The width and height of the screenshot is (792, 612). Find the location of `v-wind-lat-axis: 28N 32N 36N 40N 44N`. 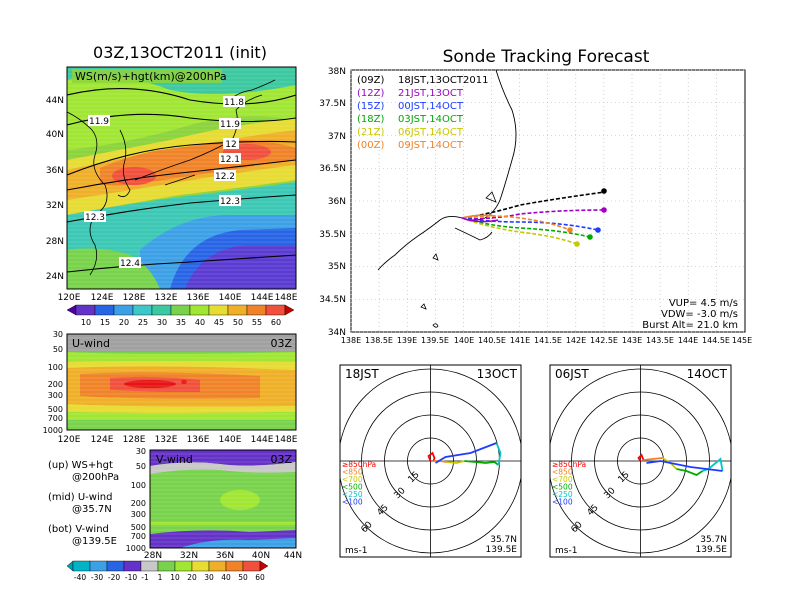

v-wind-lat-axis: 28N 32N 36N 40N 44N is located at coordinates (223, 556).